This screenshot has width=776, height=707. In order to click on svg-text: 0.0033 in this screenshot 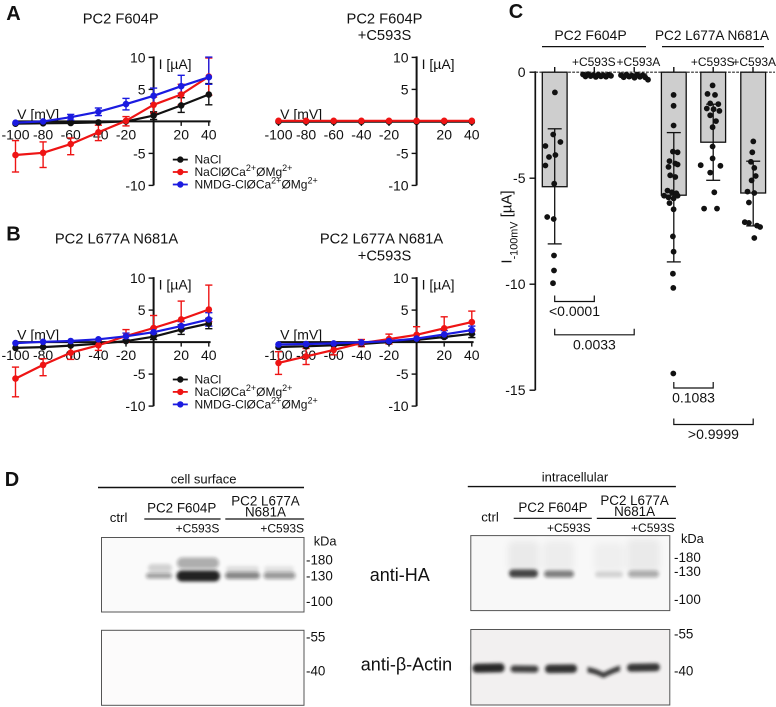, I will do `click(594, 345)`.